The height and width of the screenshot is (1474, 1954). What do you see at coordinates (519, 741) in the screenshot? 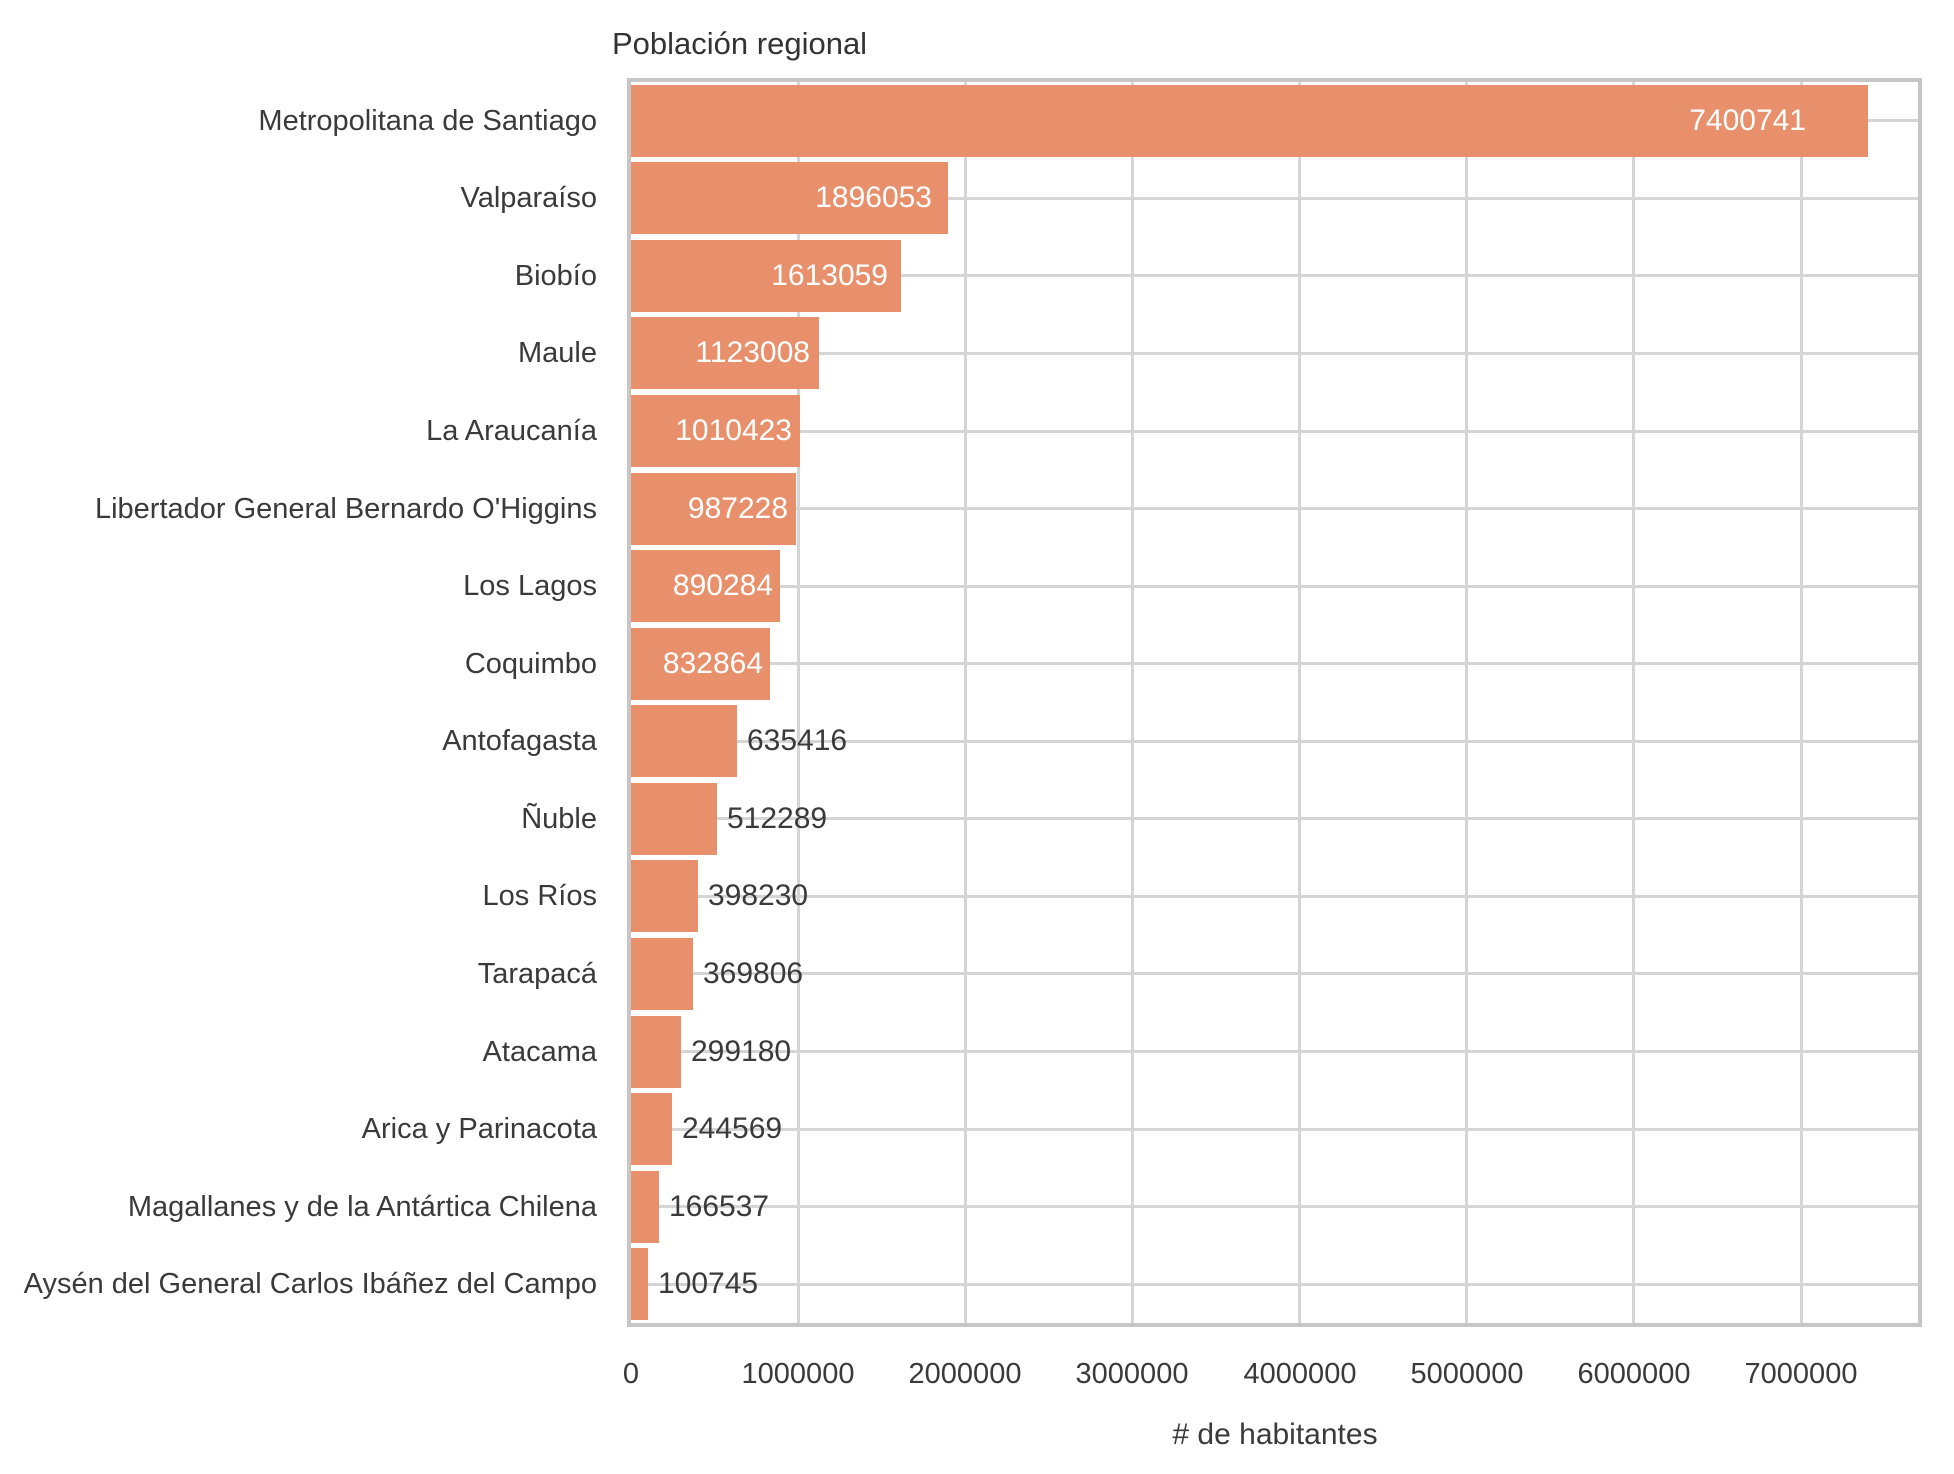
I see `category-label: Antofagasta` at bounding box center [519, 741].